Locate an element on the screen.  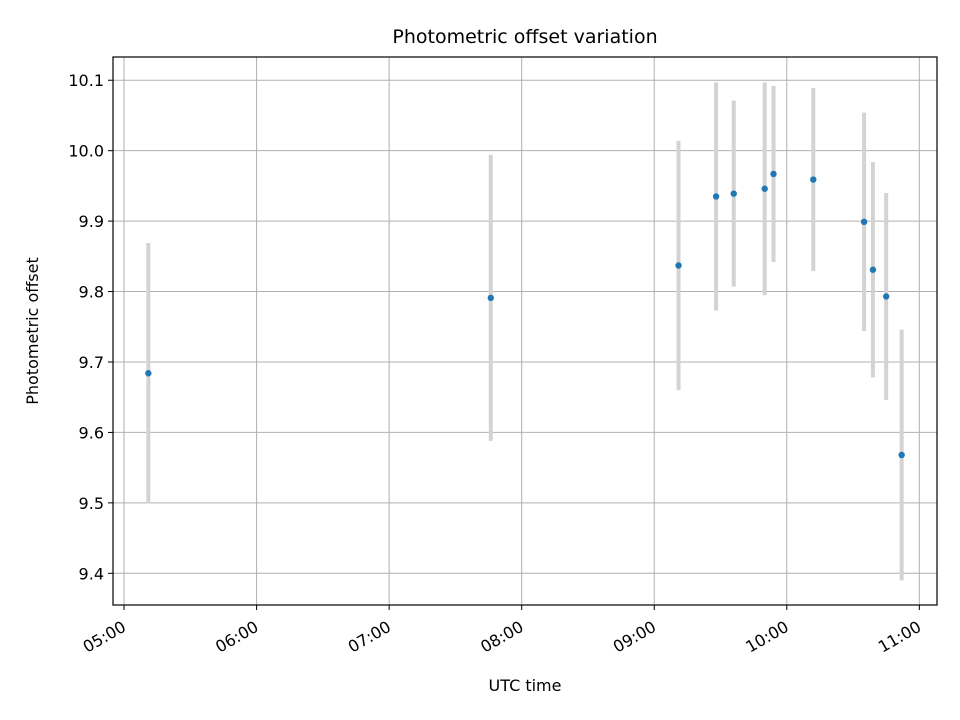
y-tick-label: 9.5 is located at coordinates (91, 503).